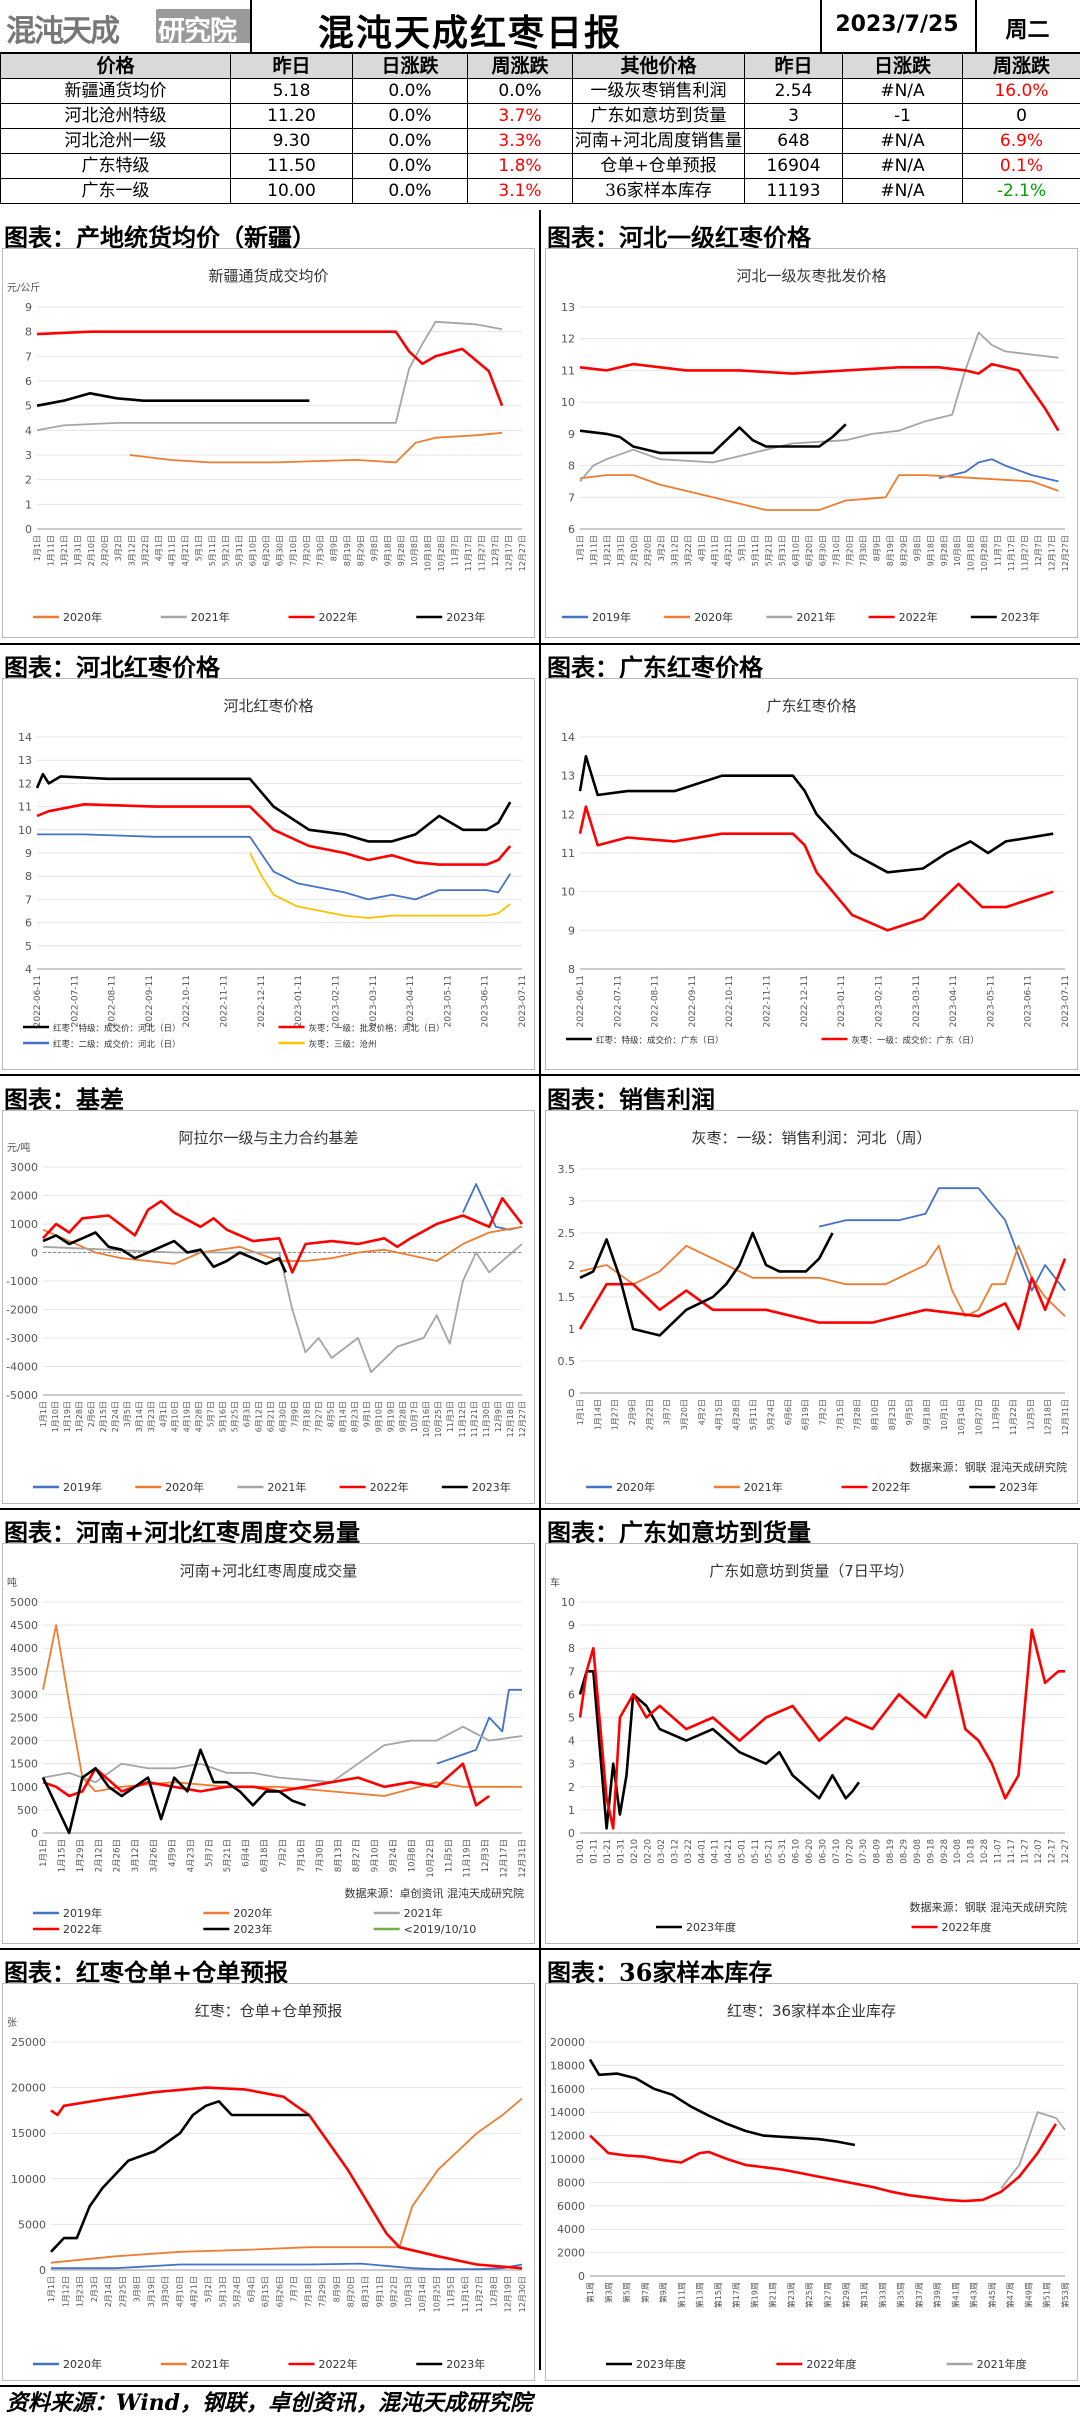 This screenshot has width=1080, height=2420. What do you see at coordinates (65, 2291) in the screenshot?
I see `x-tick-label: 1月12日` at bounding box center [65, 2291].